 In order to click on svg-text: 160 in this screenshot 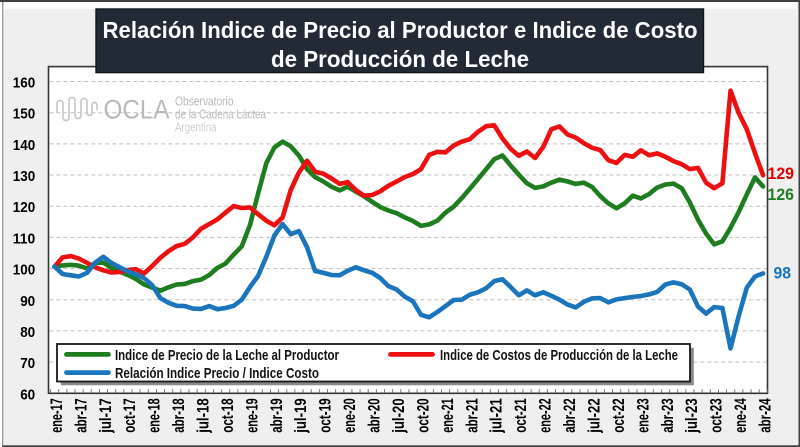, I will do `click(24, 84)`.